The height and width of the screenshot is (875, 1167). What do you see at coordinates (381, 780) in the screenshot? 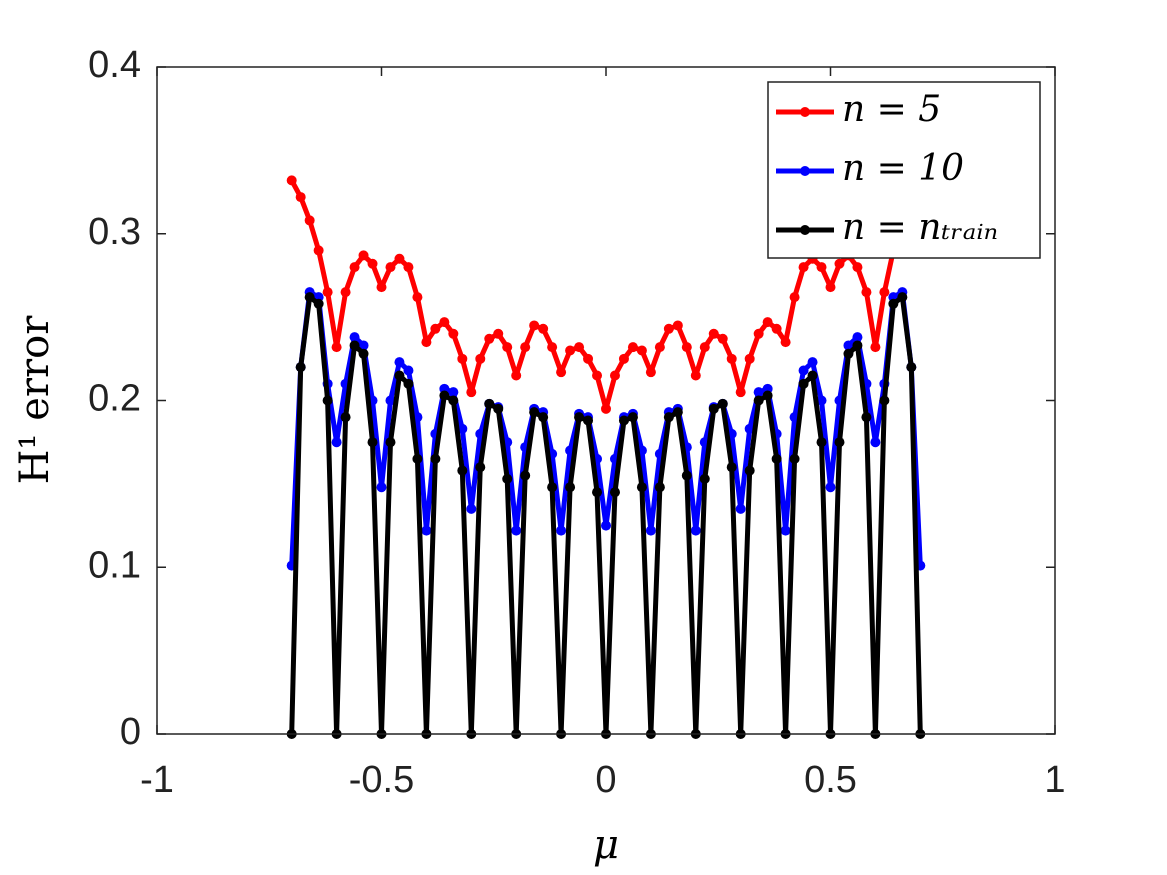
I see `x-tick-label: -0.5` at bounding box center [381, 780].